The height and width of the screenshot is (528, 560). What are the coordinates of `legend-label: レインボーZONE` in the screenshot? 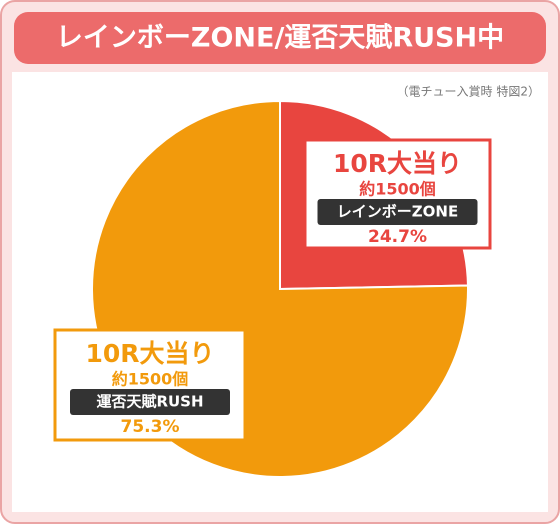 It's located at (397, 212).